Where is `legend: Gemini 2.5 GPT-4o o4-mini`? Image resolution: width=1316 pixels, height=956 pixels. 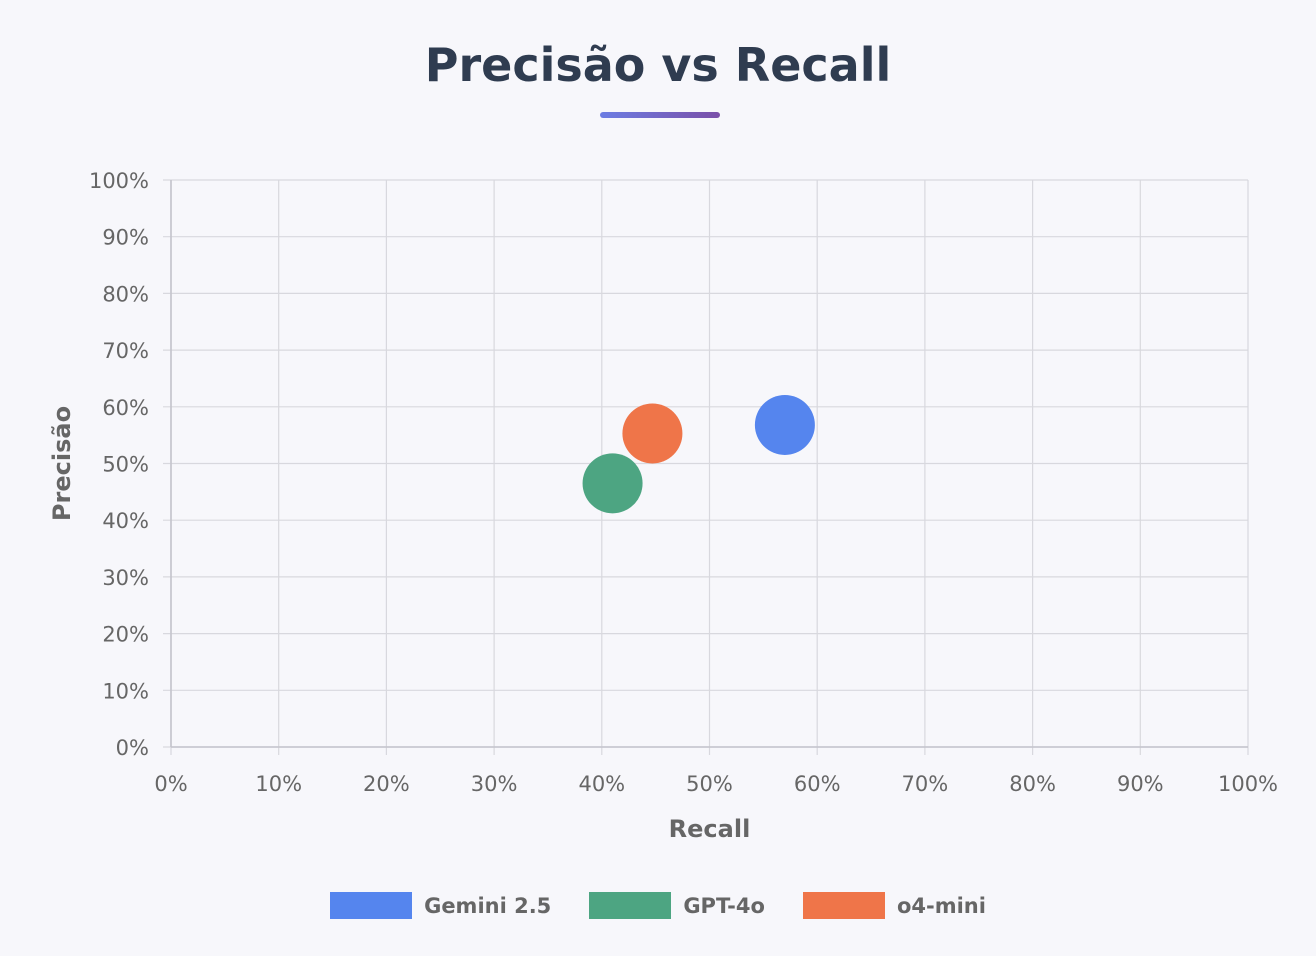 legend: Gemini 2.5 GPT-4o o4-mini is located at coordinates (658, 905).